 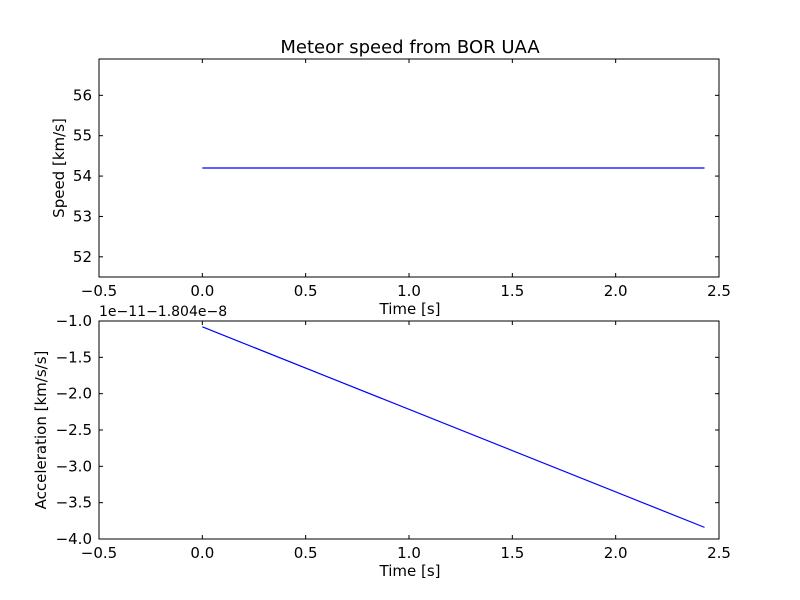 What do you see at coordinates (82, 176) in the screenshot?
I see `speed-y-tick-label: 54` at bounding box center [82, 176].